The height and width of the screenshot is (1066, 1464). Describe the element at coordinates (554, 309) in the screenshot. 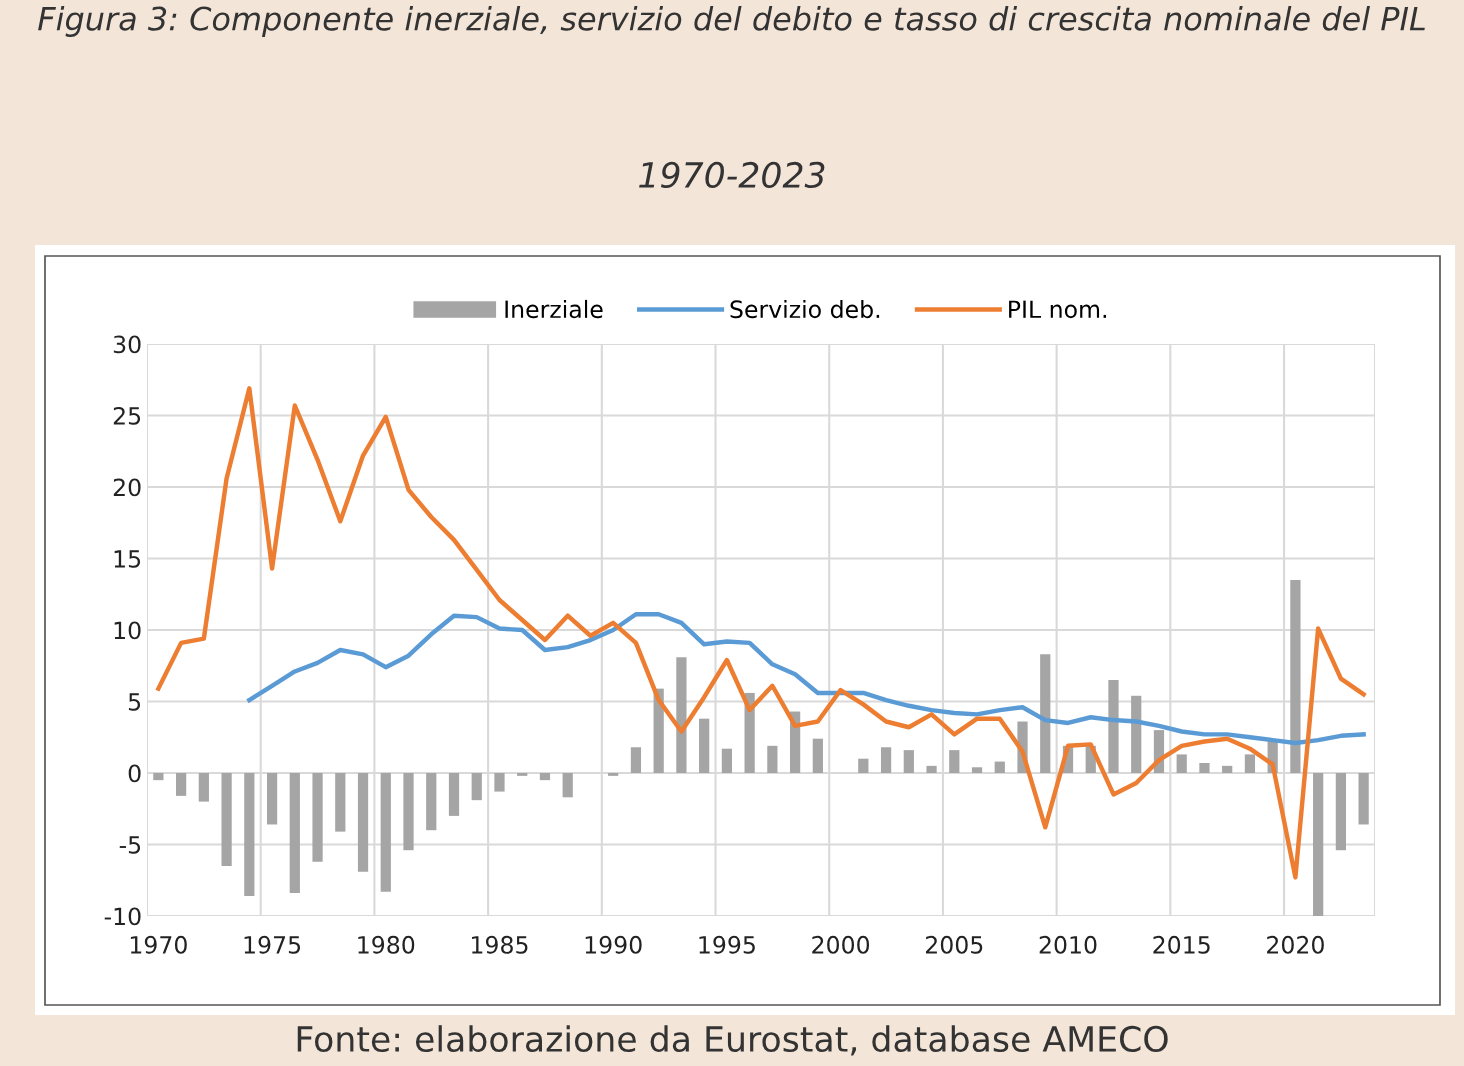

I see `legend-label: Inerziale` at that location.